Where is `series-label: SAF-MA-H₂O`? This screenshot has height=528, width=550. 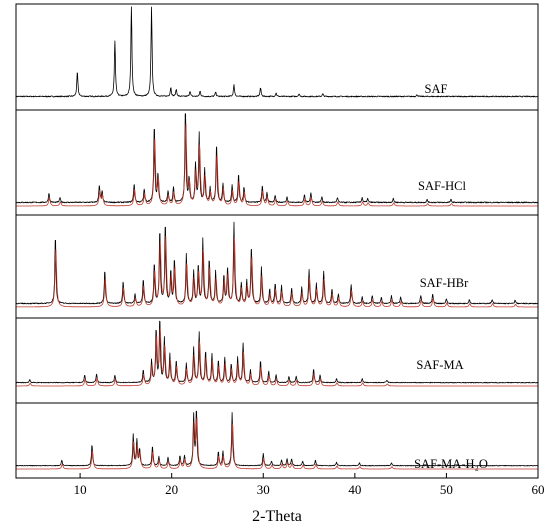
series-label: SAF-MA-H₂O is located at coordinates (451, 464).